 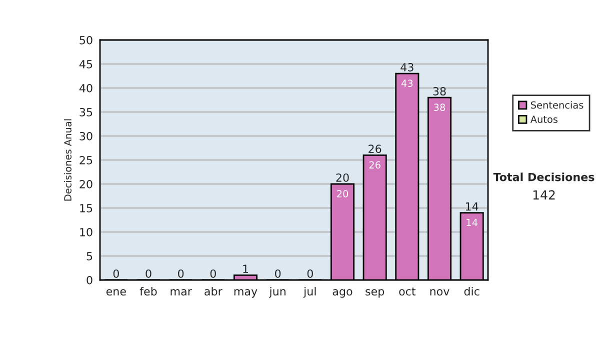 What do you see at coordinates (472, 291) in the screenshot?
I see `x-tick-label: dic` at bounding box center [472, 291].